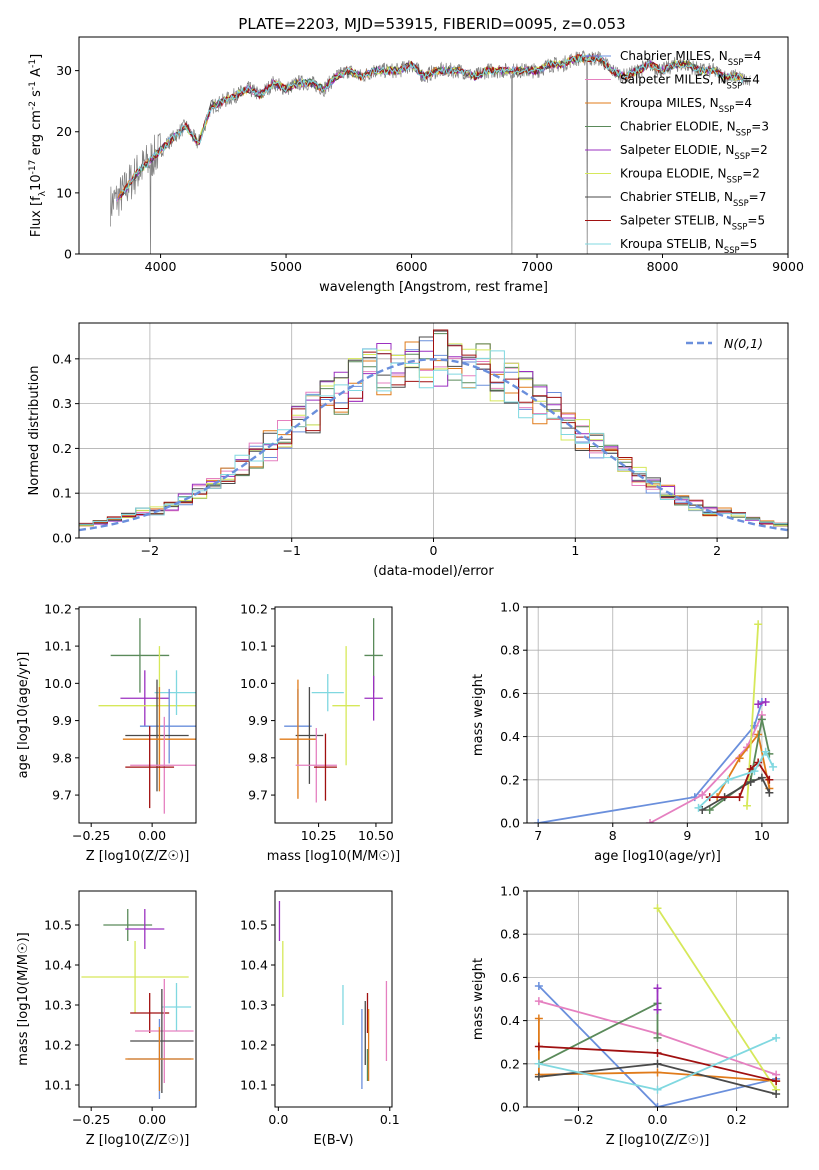 The image size is (819, 1170). I want to click on y-tick-label: 0.8, so click(510, 650).